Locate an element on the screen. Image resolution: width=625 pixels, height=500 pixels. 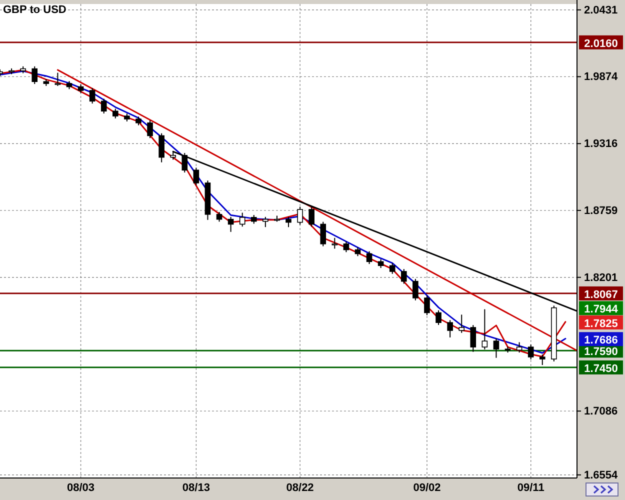
x-tick-label: 08/13 is located at coordinates (196, 488).